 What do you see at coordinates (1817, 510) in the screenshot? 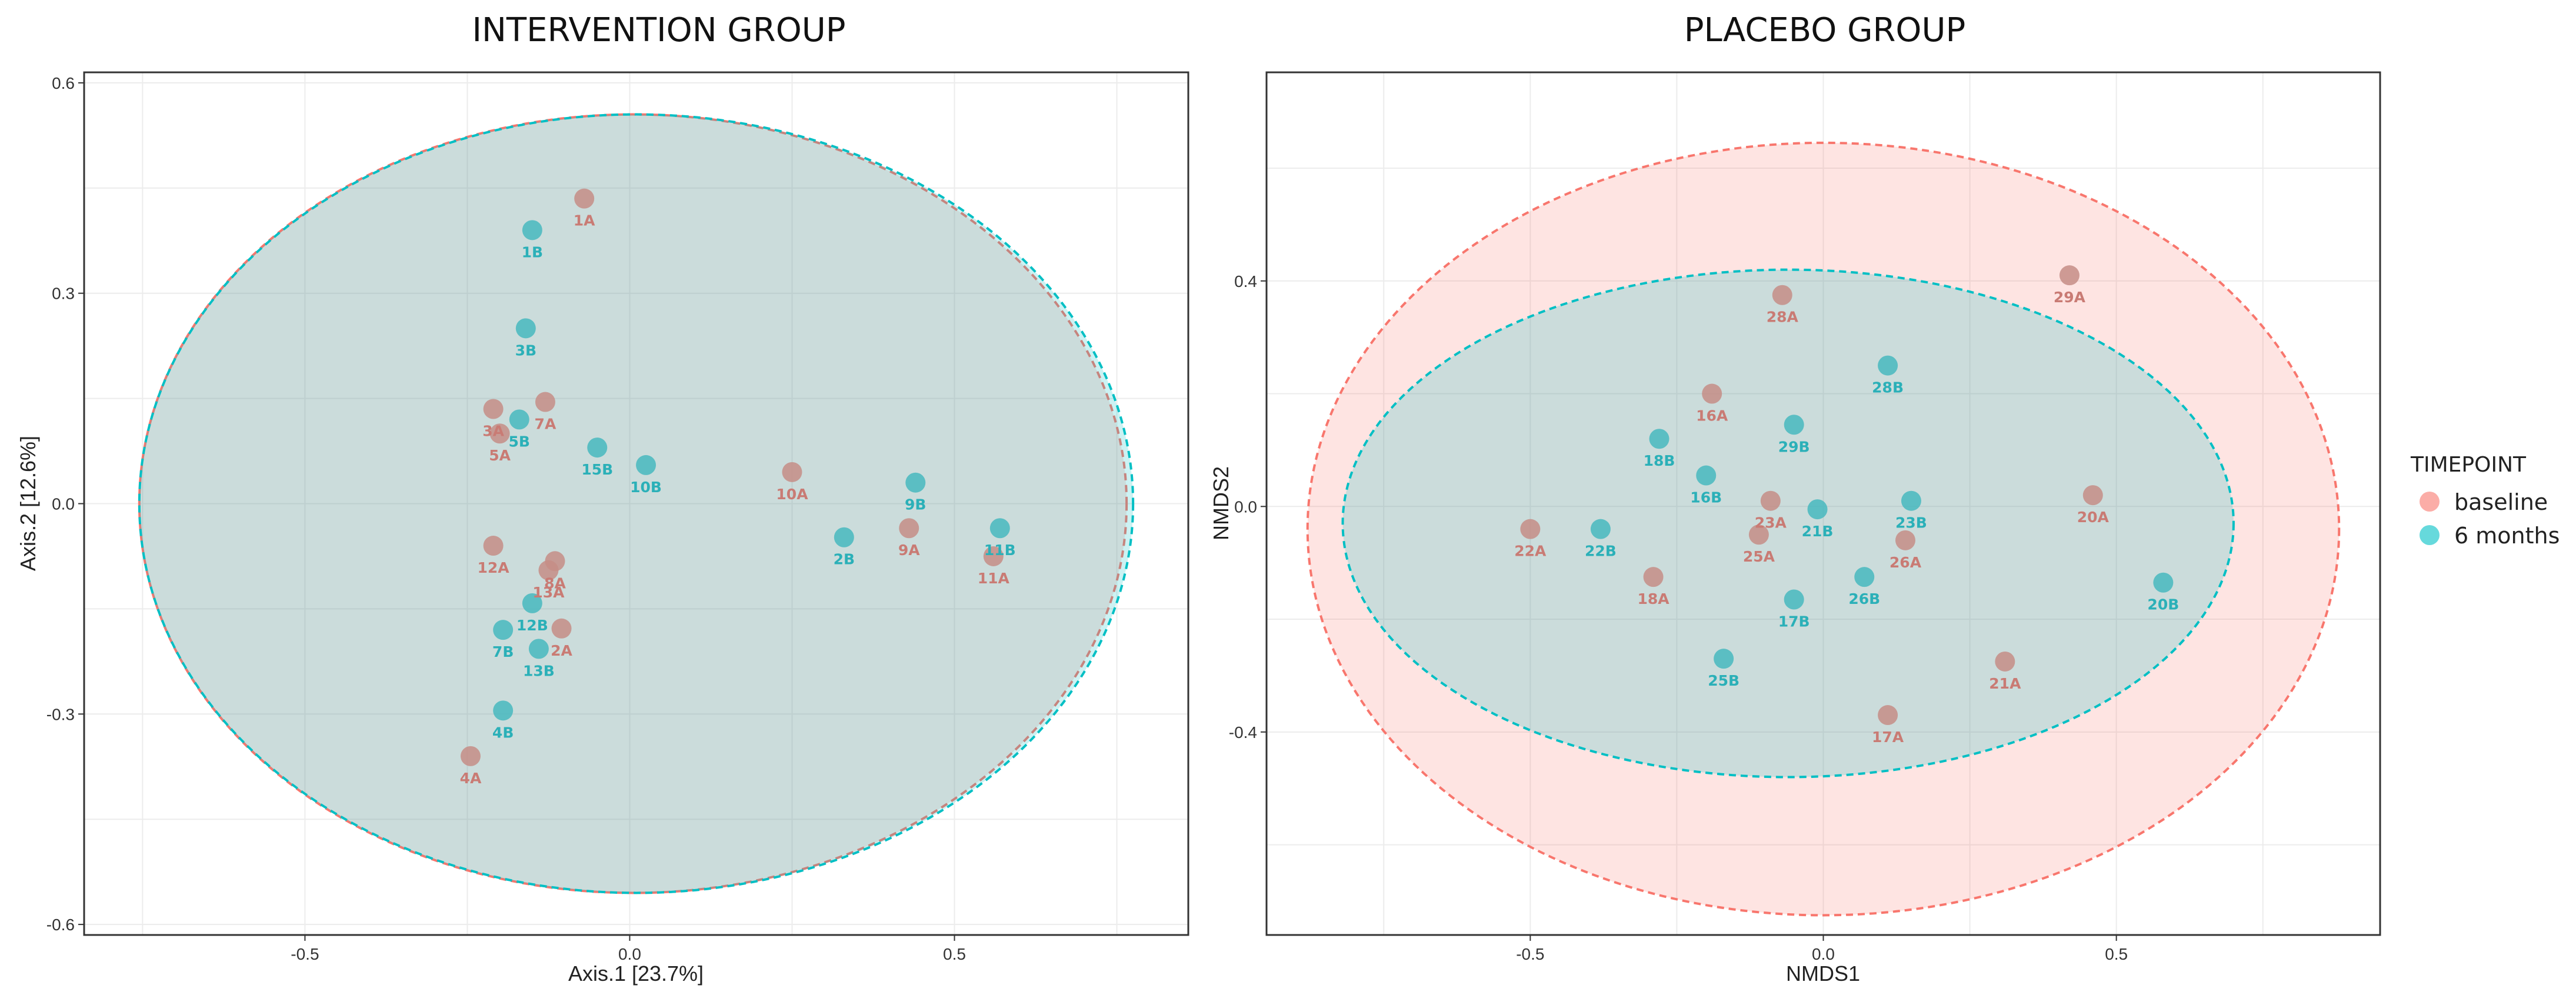
I see `data-point-21B` at bounding box center [1817, 510].